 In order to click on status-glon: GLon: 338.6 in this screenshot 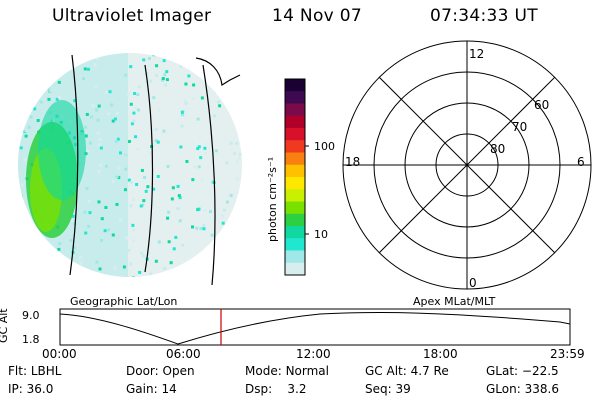, I will do `click(522, 389)`.